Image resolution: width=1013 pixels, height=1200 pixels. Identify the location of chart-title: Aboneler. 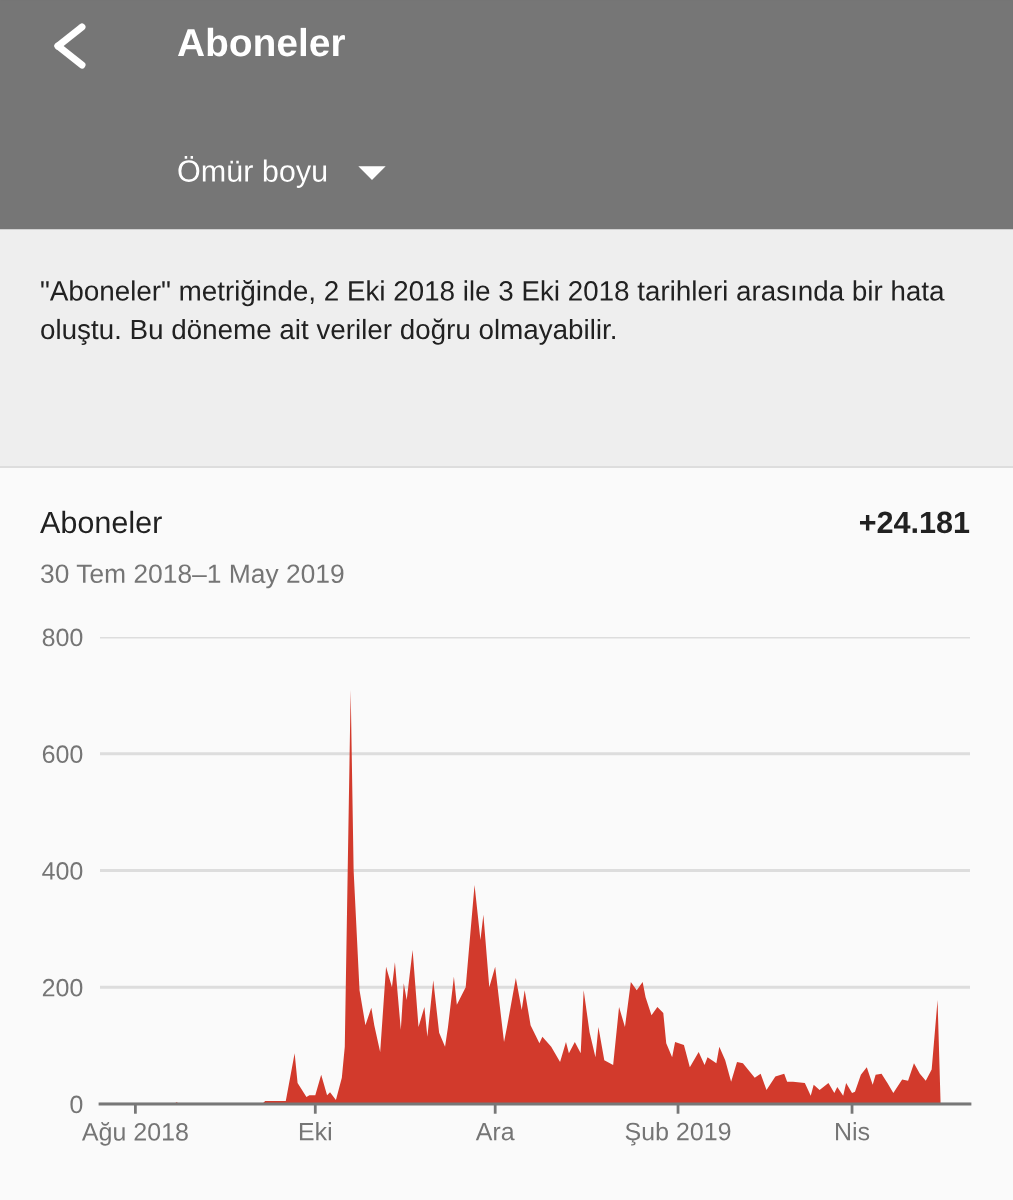
(261, 42).